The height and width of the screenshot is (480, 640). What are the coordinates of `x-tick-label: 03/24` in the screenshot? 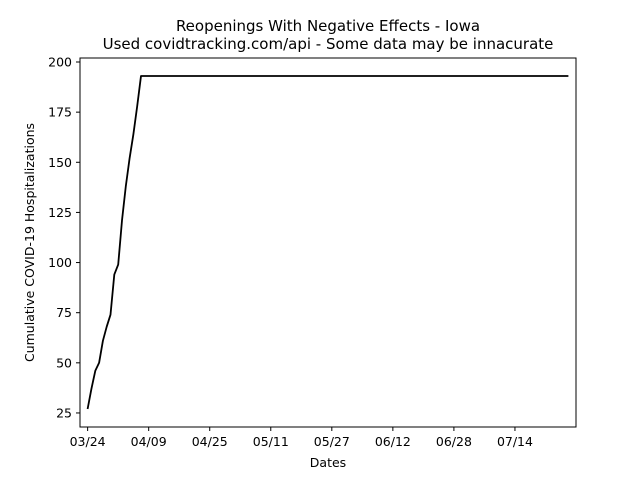 It's located at (88, 441).